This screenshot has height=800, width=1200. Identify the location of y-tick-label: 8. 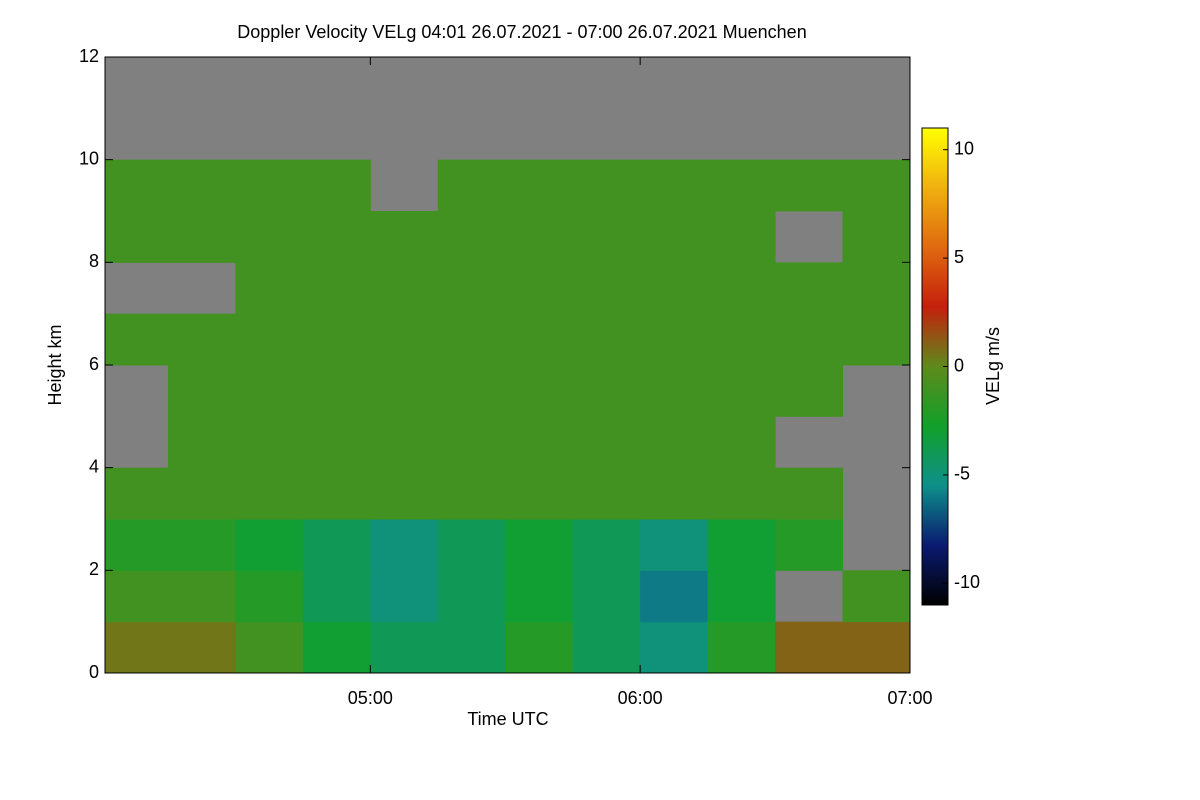
(94, 261).